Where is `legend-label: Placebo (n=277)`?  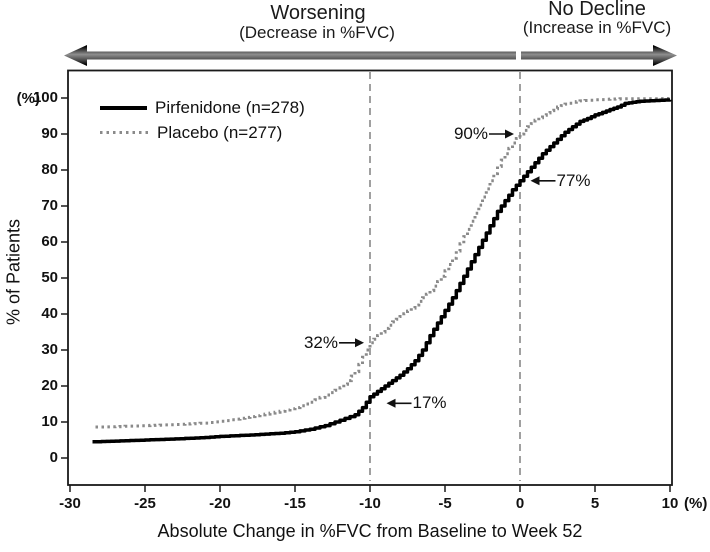 legend-label: Placebo (n=277) is located at coordinates (220, 132).